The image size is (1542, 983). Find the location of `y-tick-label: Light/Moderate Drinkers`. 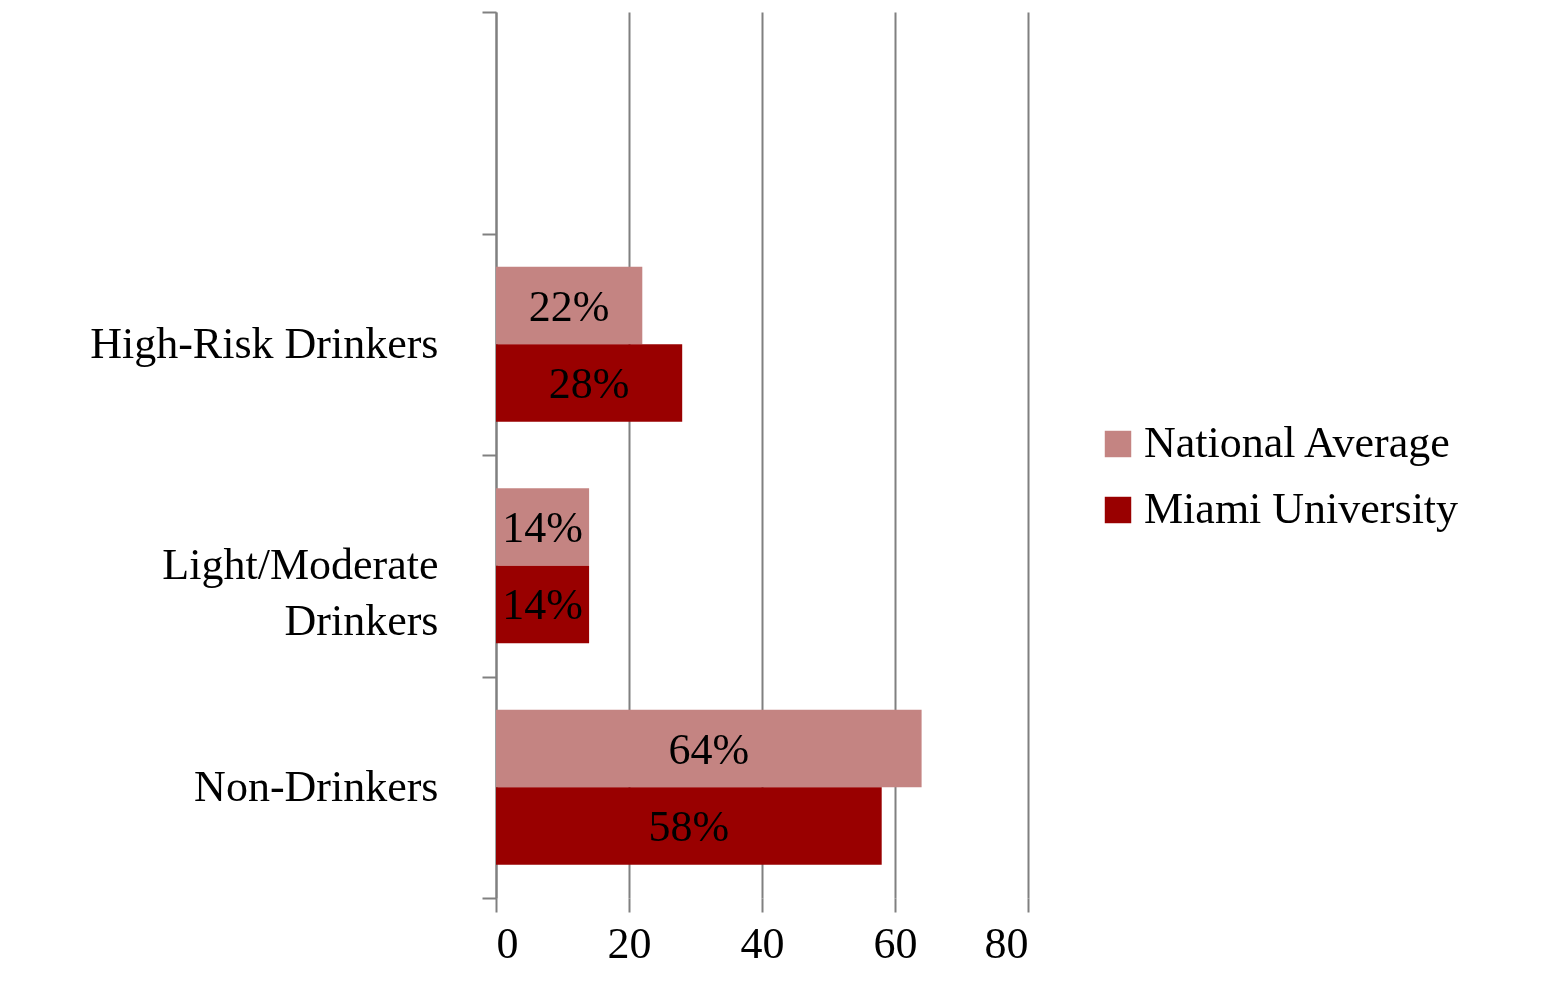

y-tick-label: Light/Moderate Drinkers is located at coordinates (300, 593).